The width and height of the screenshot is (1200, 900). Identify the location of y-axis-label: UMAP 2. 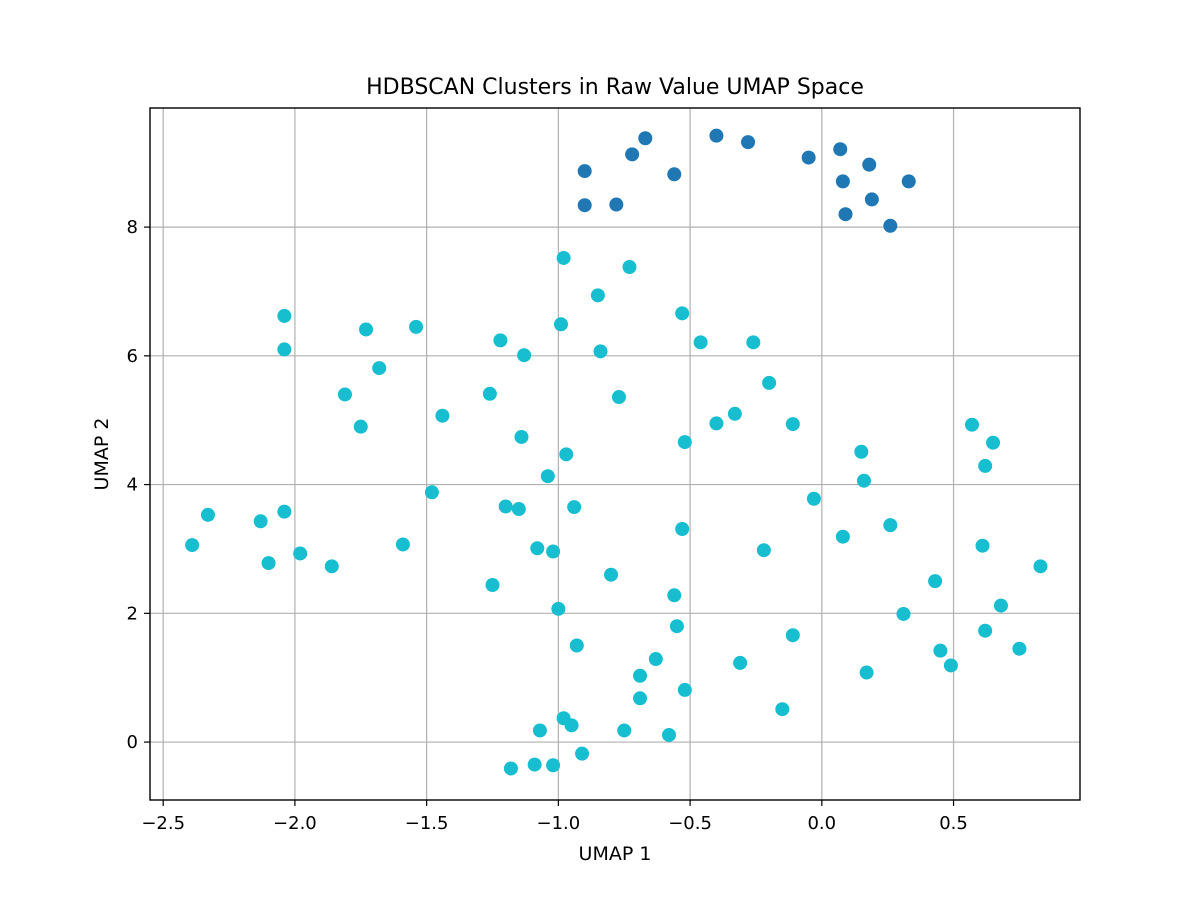
(102, 454).